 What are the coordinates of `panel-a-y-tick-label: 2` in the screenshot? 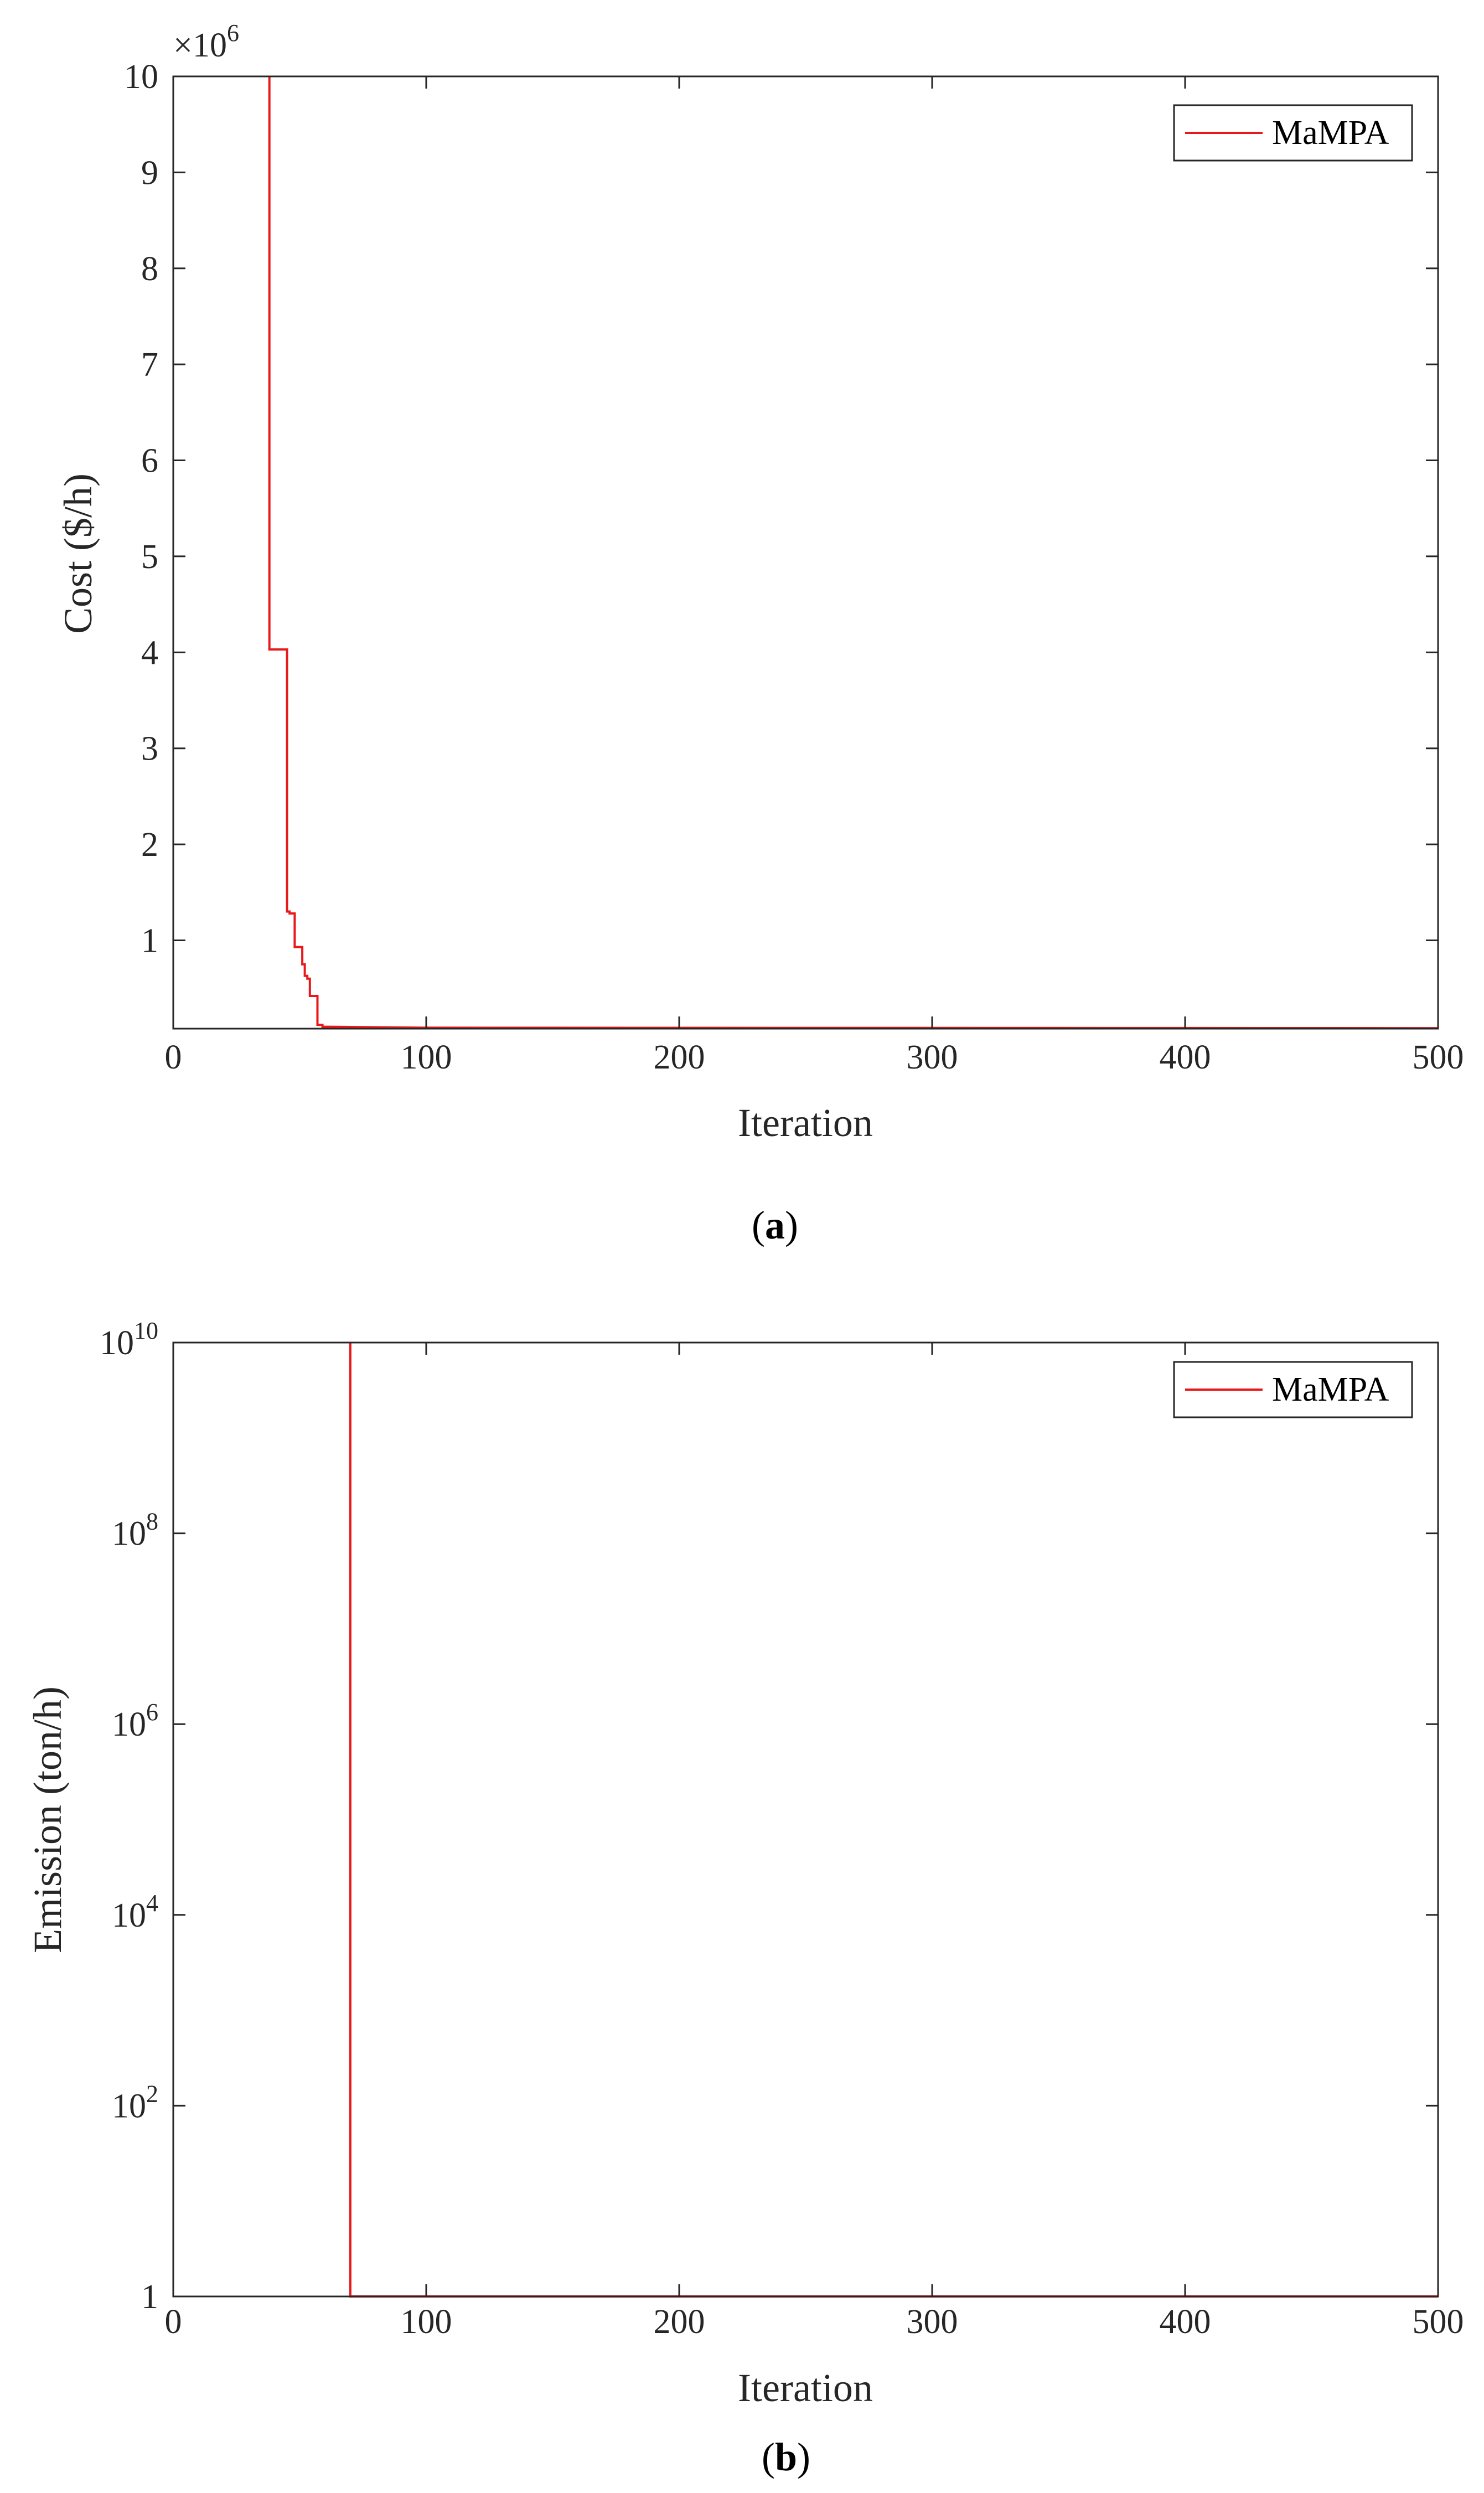 It's located at (149, 845).